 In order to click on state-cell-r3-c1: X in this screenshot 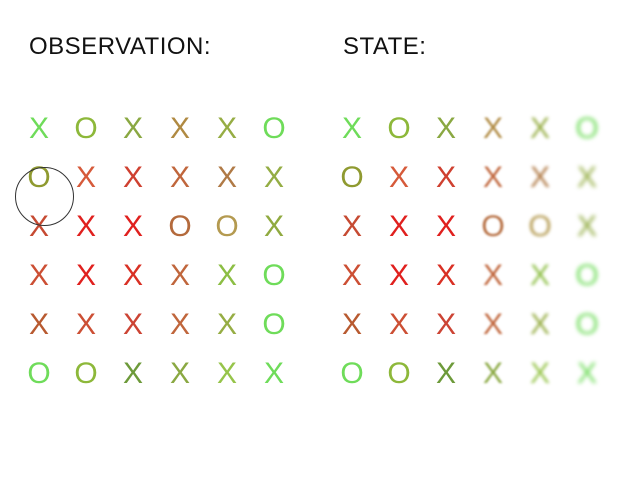, I will do `click(398, 275)`.